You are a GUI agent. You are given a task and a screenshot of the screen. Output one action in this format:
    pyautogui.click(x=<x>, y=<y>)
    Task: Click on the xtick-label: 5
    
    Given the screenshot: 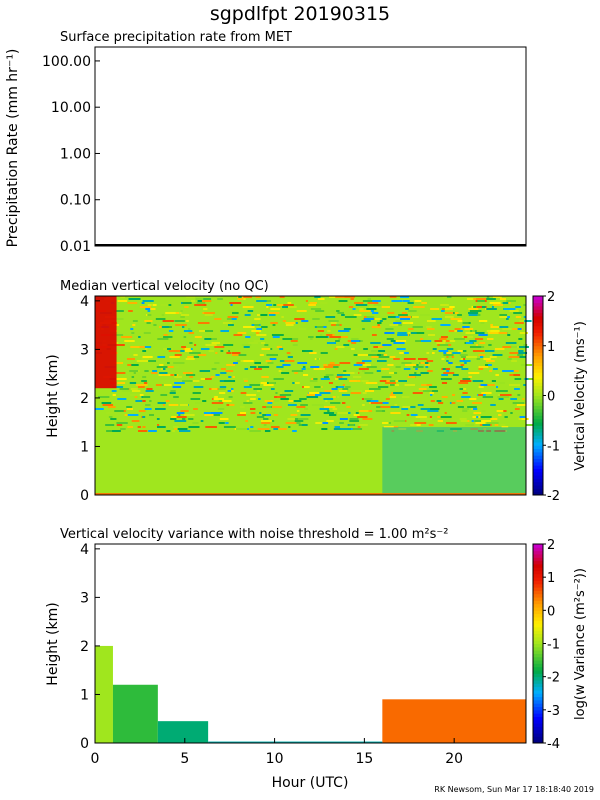 What is the action you would take?
    pyautogui.click(x=184, y=759)
    